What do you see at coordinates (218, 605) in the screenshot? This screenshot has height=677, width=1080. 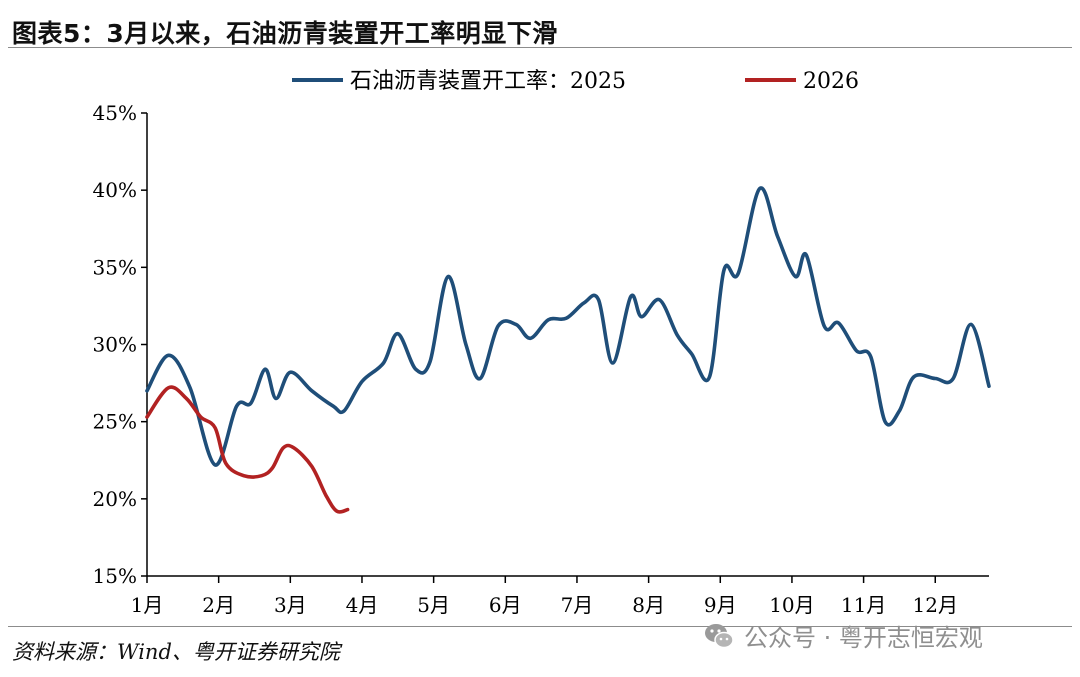 I see `x-tick-label: 2月` at bounding box center [218, 605].